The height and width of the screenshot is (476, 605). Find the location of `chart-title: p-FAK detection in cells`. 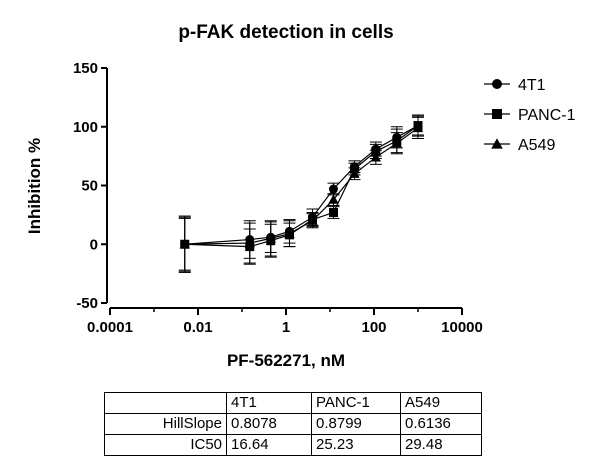

chart-title: p-FAK detection in cells is located at coordinates (285, 32).